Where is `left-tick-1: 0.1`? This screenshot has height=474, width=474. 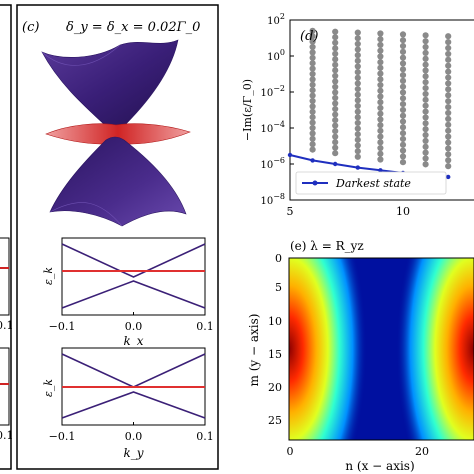
left-tick-1: 0.1 is located at coordinates (7, 325).